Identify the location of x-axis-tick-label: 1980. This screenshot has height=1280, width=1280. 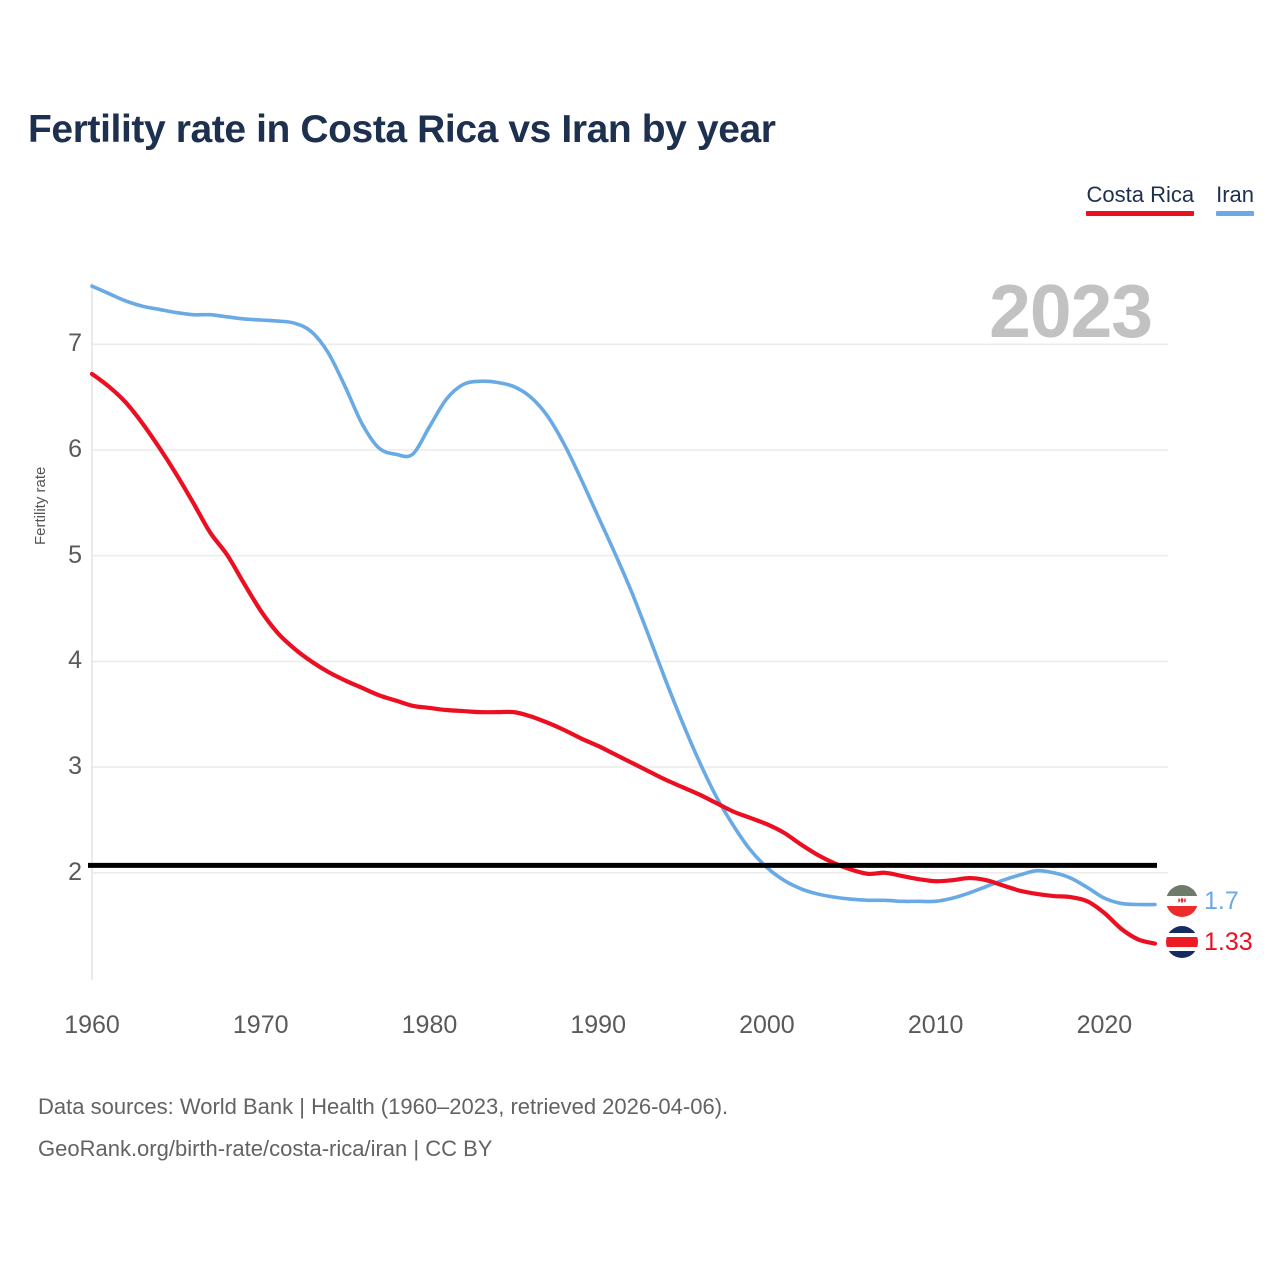
(429, 1025).